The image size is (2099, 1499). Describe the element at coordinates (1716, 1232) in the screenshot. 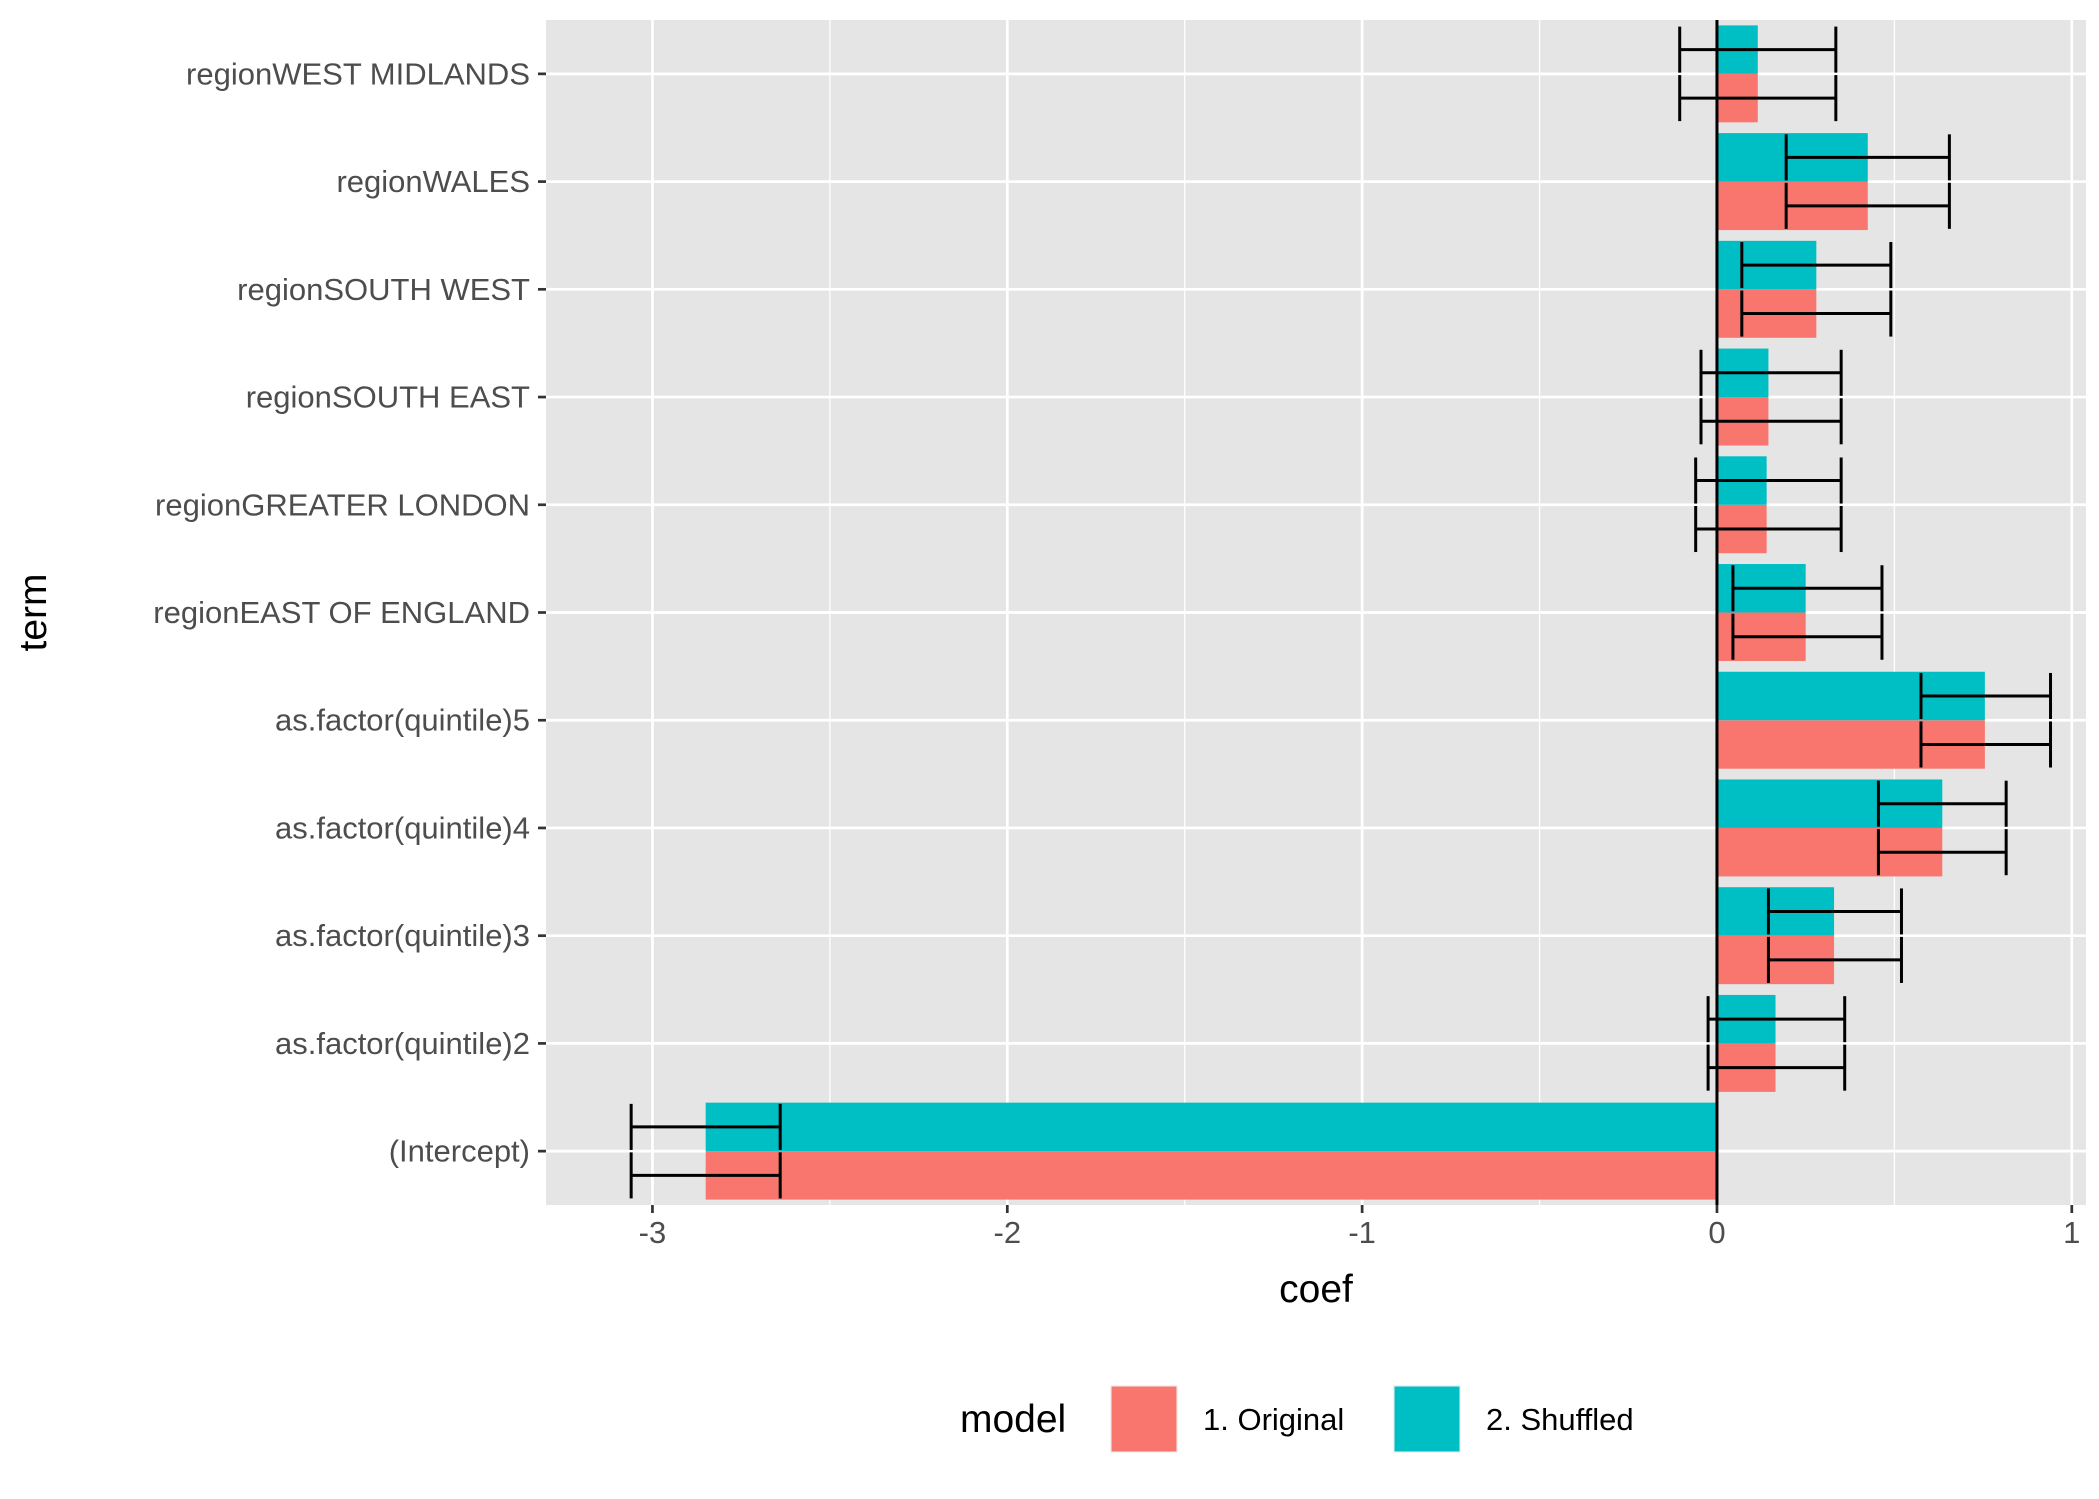

I see `x-tick-label: 0` at that location.